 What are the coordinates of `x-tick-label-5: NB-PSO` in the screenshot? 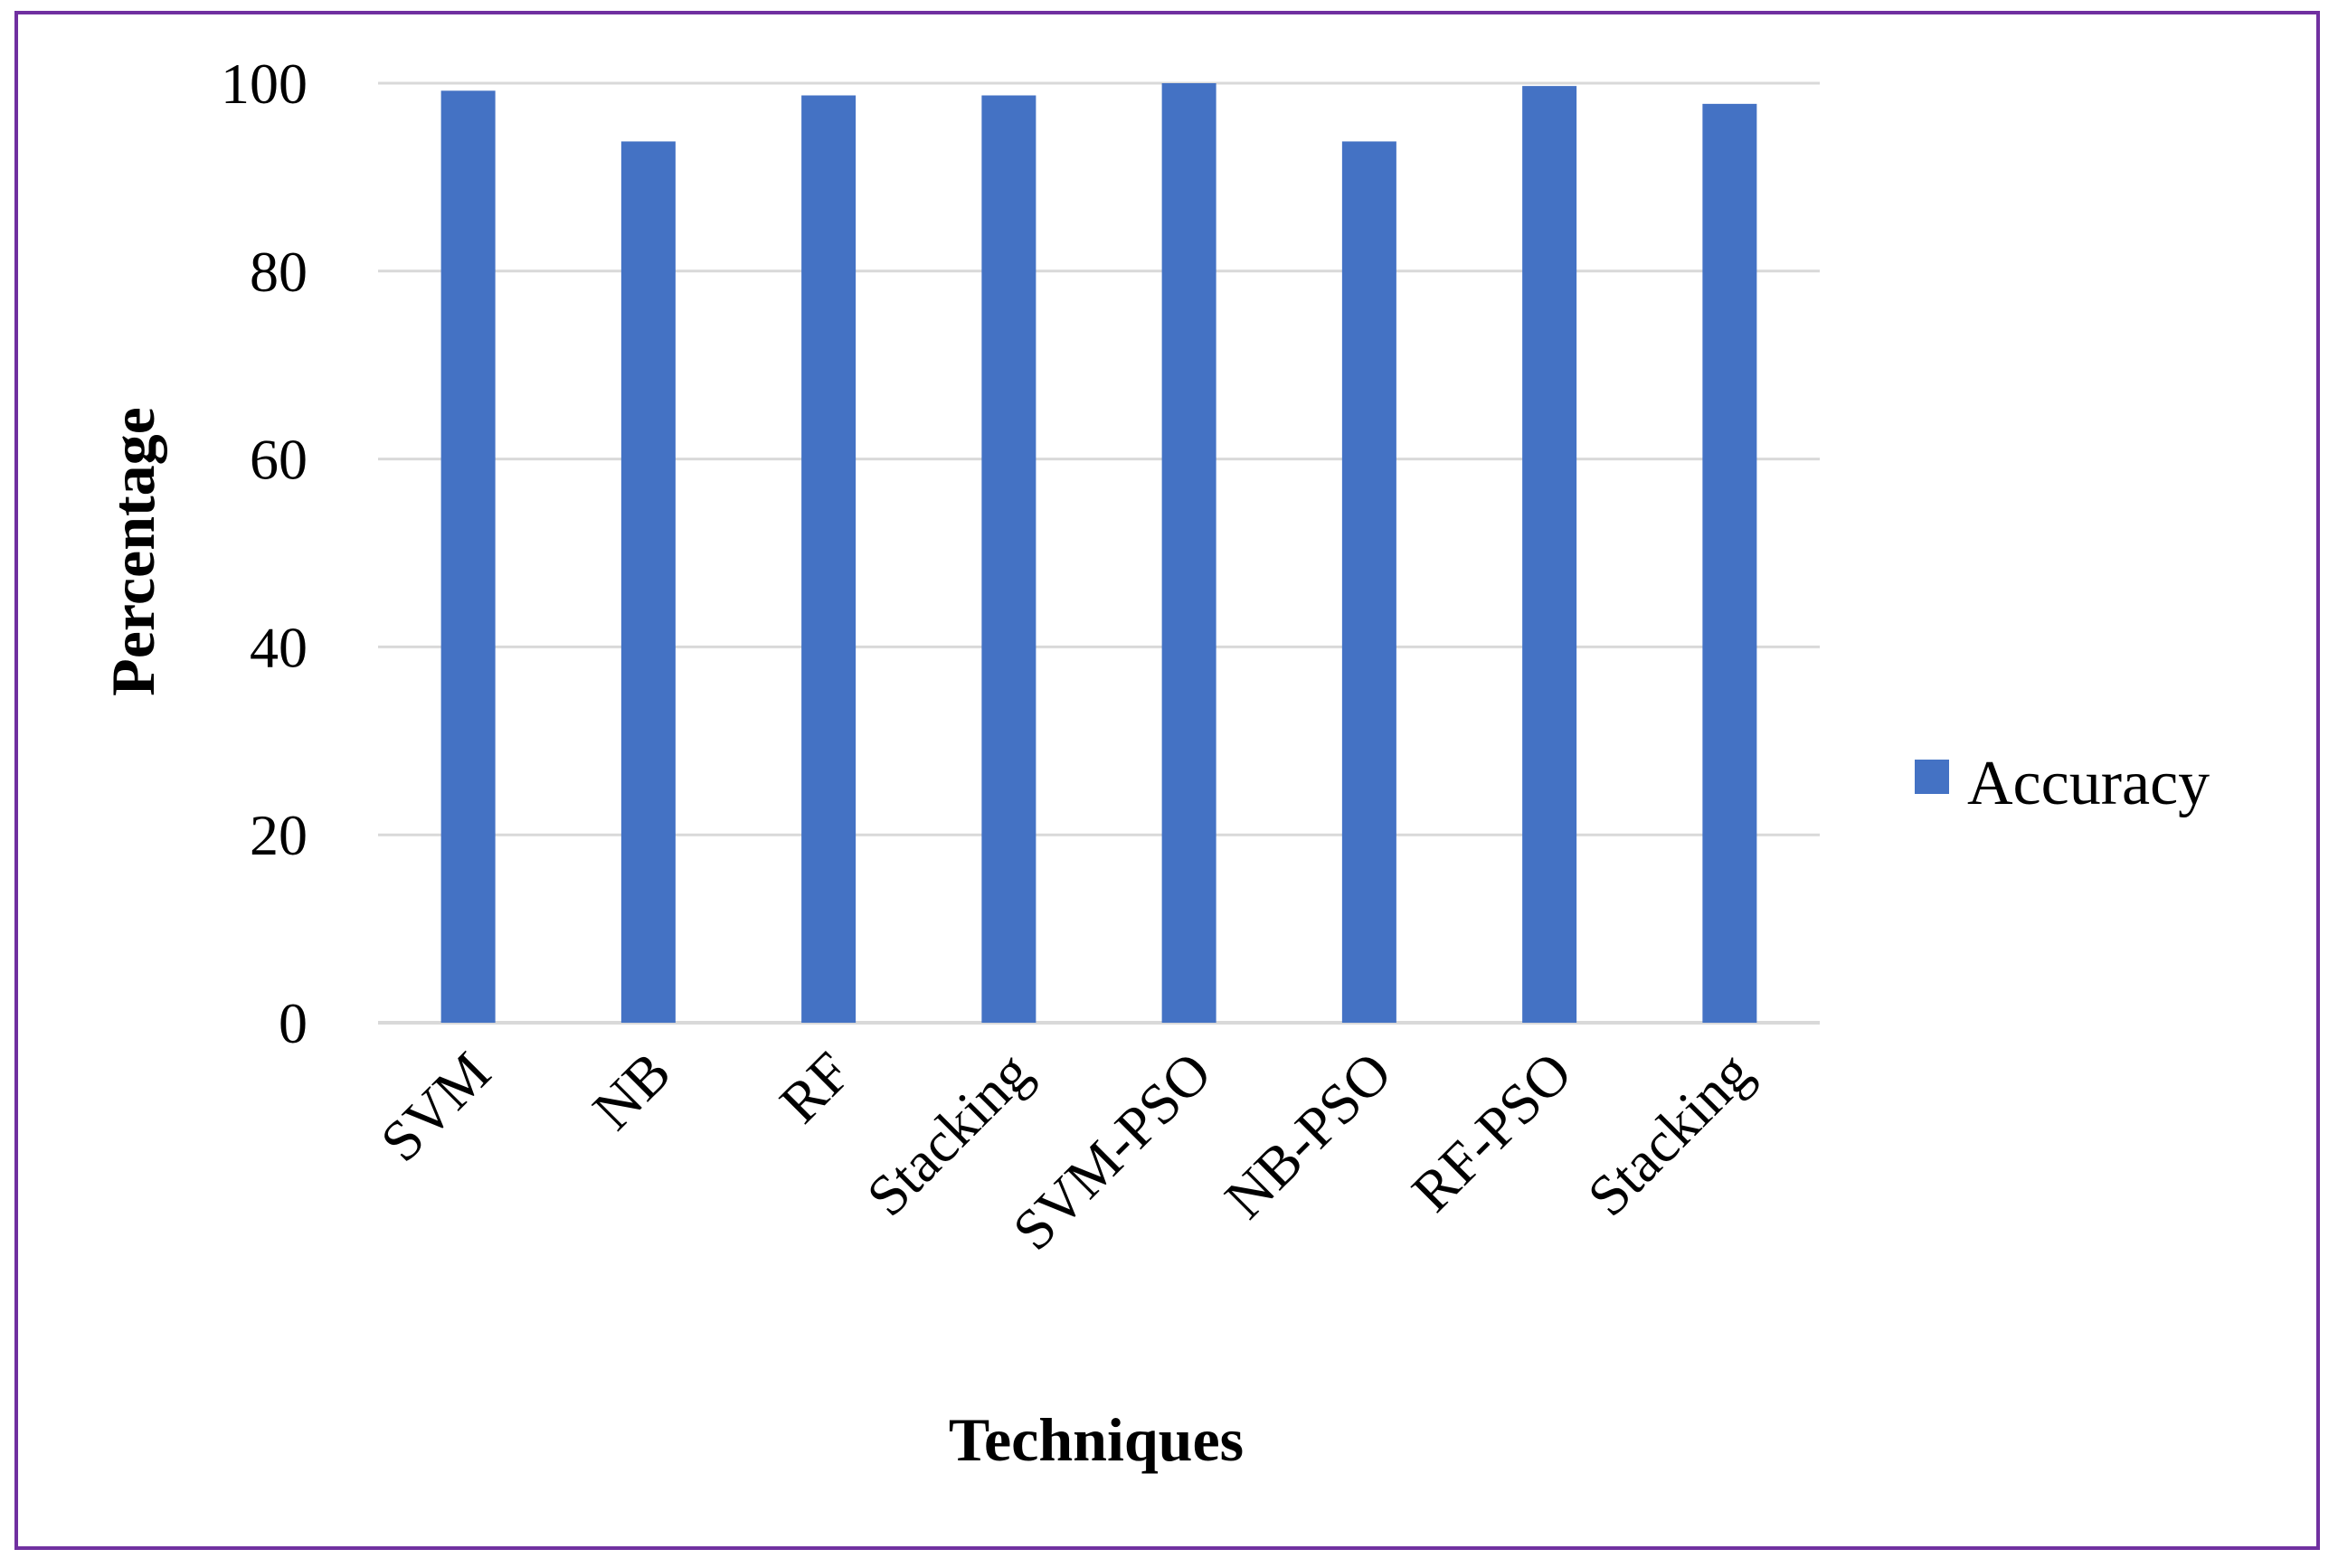 It's located at (1309, 1135).